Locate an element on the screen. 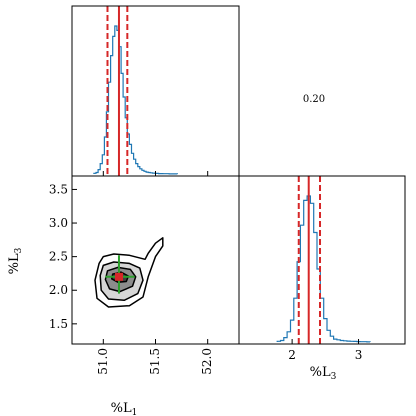 The width and height of the screenshot is (416, 416). x-tick-label: 52.0 is located at coordinates (207, 361).